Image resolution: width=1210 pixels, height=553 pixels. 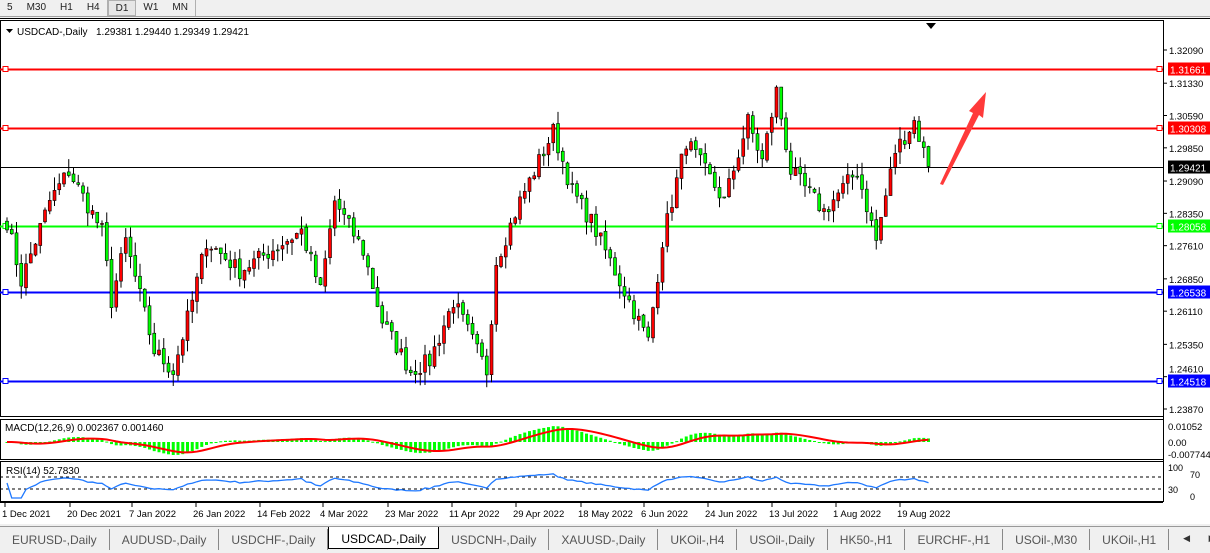 What do you see at coordinates (782, 539) in the screenshot?
I see `chart-tab: USOil-,Daily` at bounding box center [782, 539].